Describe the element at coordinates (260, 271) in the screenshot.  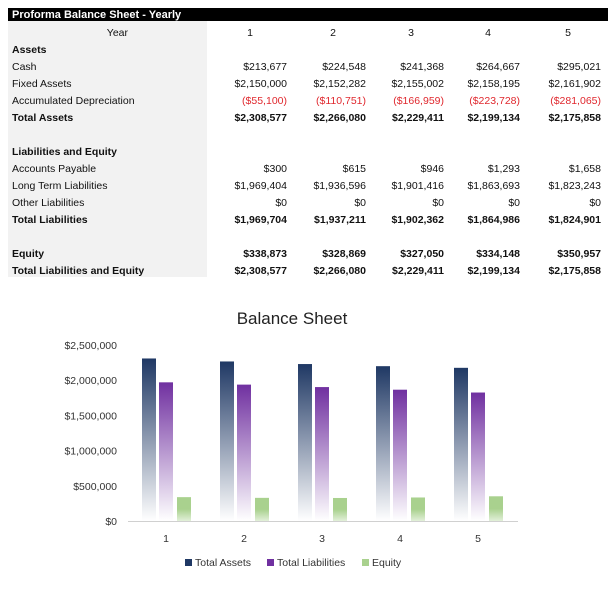
I see `cell-value: $2,308,577` at that location.